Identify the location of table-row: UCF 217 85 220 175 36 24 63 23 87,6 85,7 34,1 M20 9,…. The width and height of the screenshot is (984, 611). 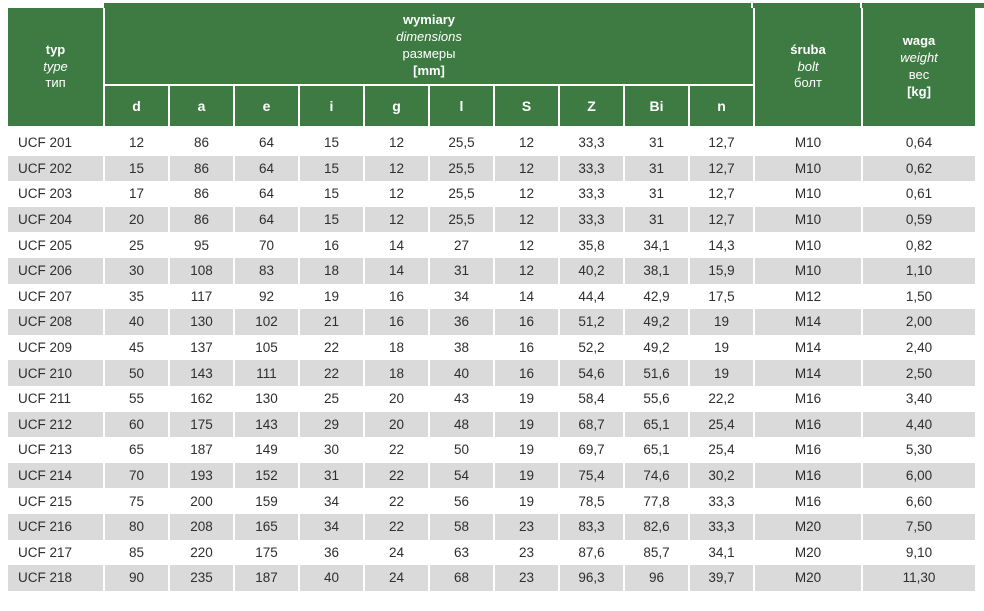
(491, 552).